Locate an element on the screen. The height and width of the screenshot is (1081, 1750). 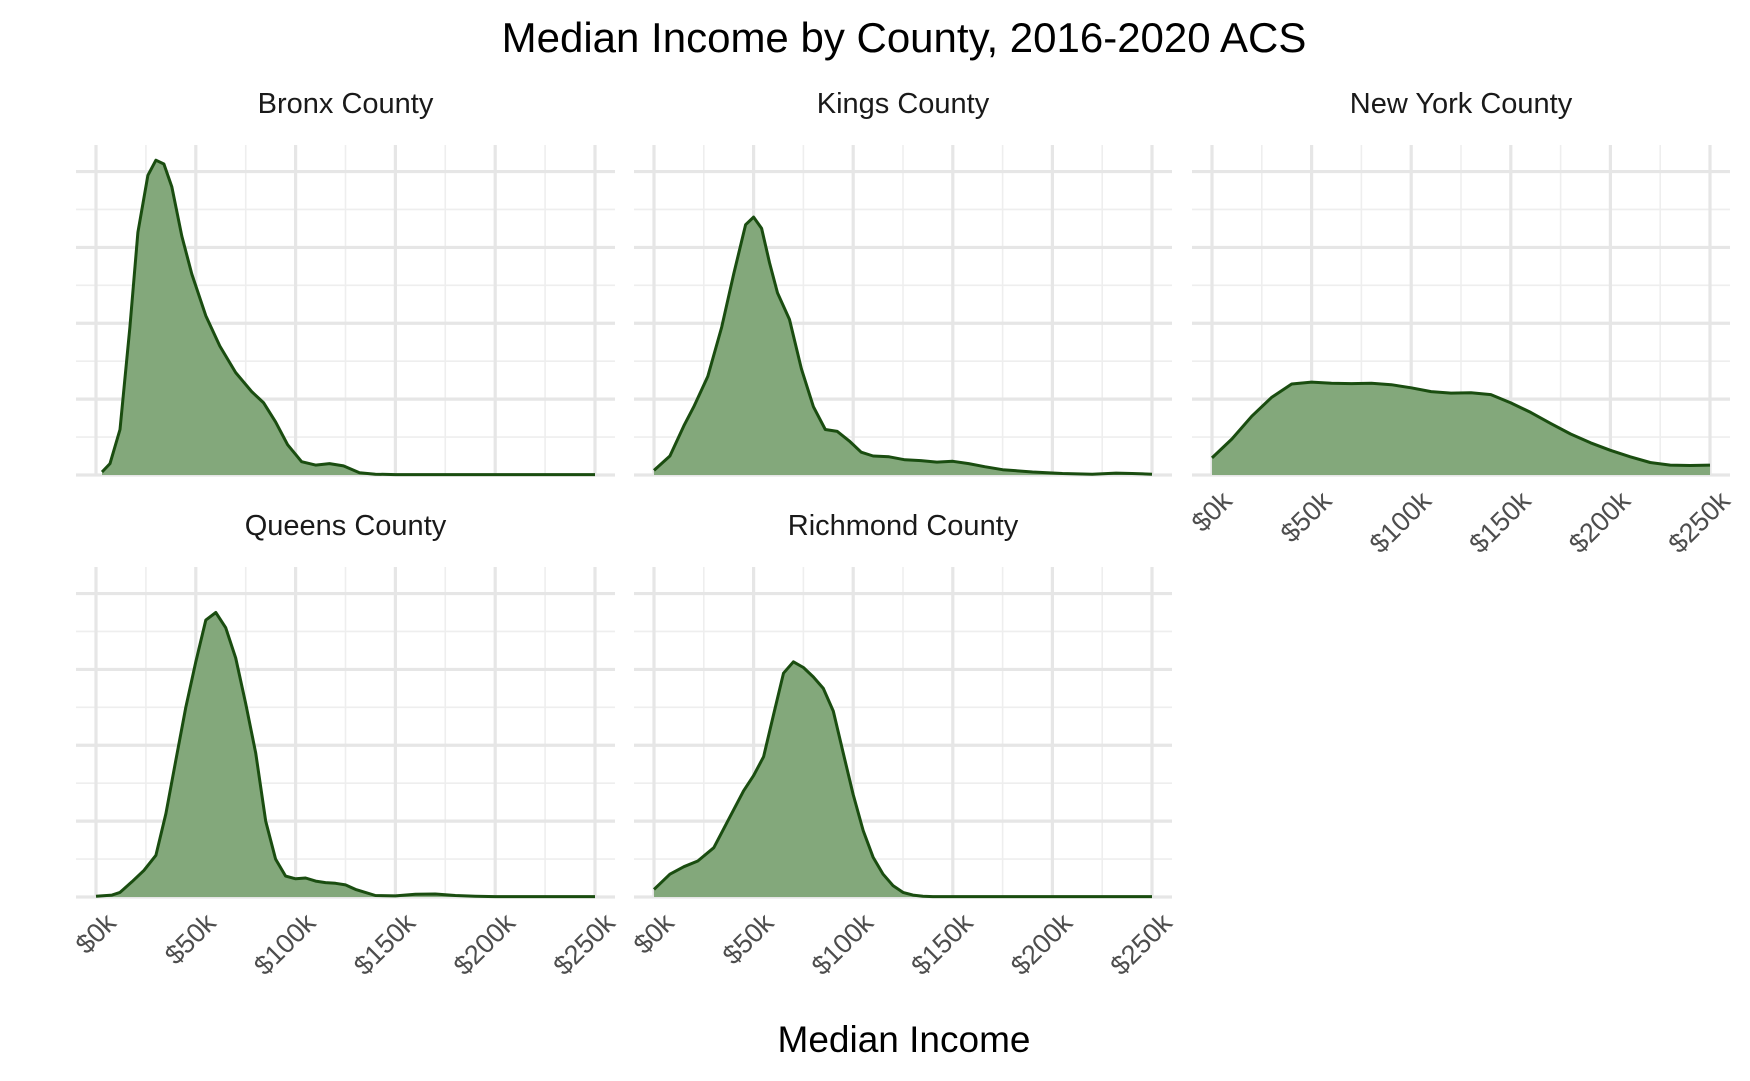
density-line-bronx-county is located at coordinates (347, 317).